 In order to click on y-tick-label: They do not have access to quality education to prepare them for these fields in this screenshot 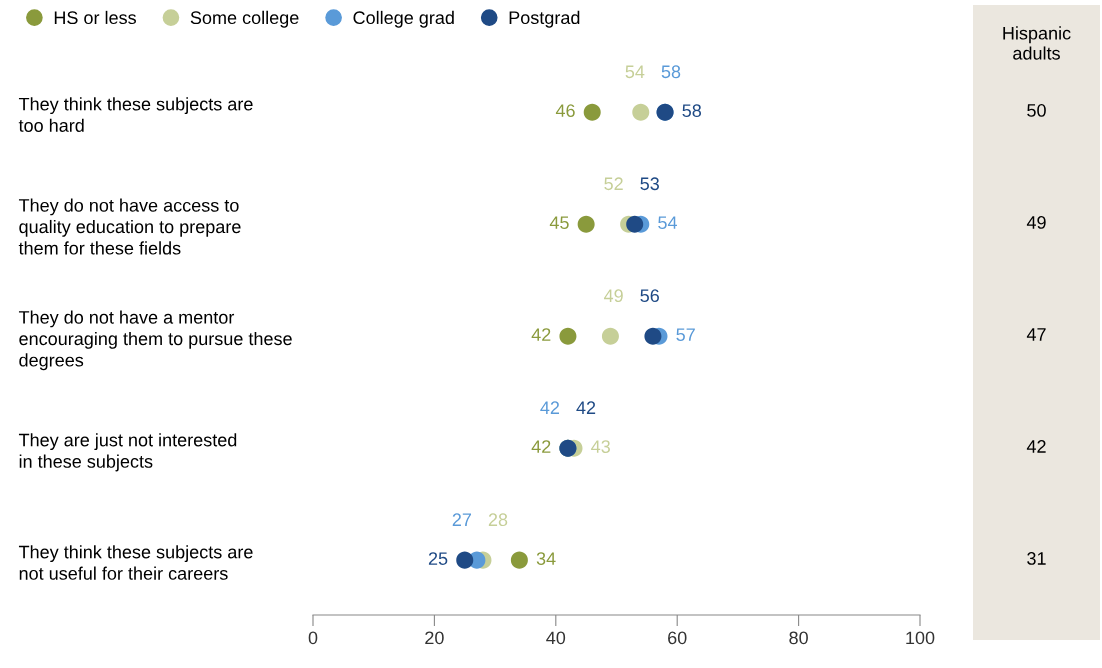, I will do `click(129, 226)`.